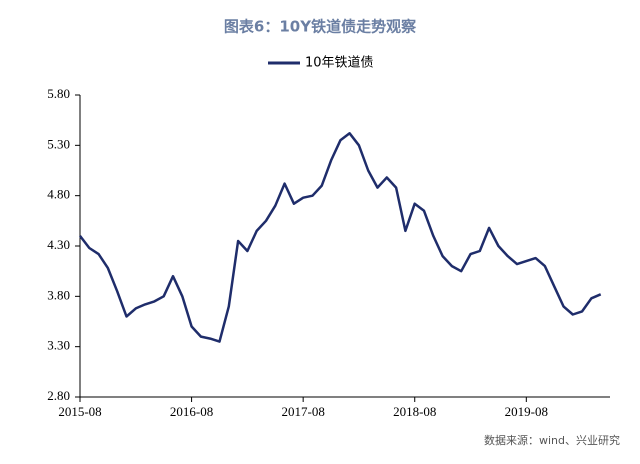  Describe the element at coordinates (58, 345) in the screenshot. I see `y-tick-label: 3.30` at that location.